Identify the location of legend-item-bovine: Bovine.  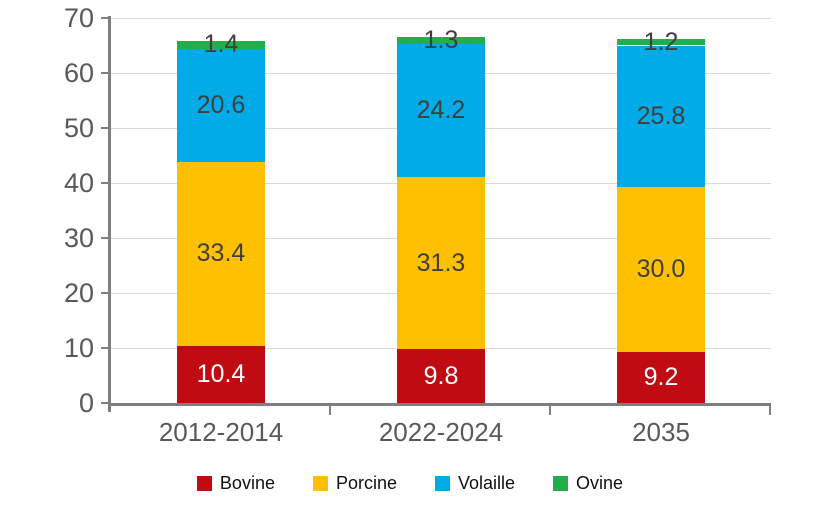
(235, 483).